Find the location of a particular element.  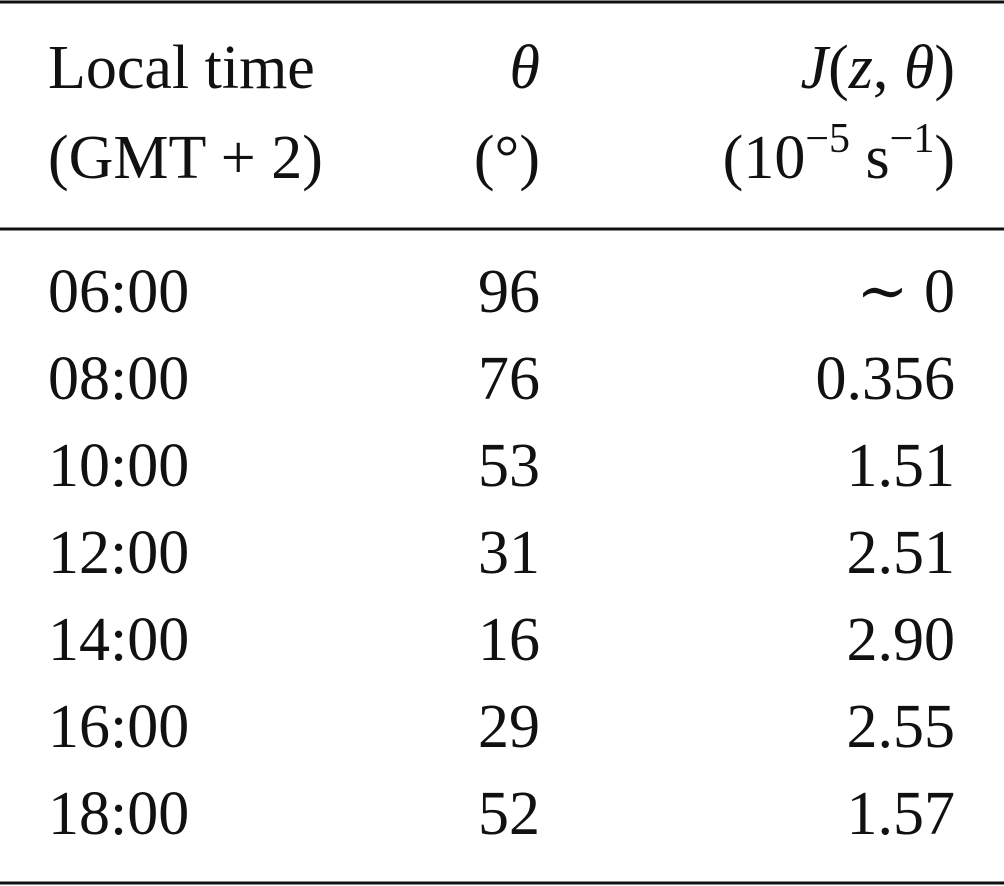

table-cell: 16:00 is located at coordinates (118, 727).